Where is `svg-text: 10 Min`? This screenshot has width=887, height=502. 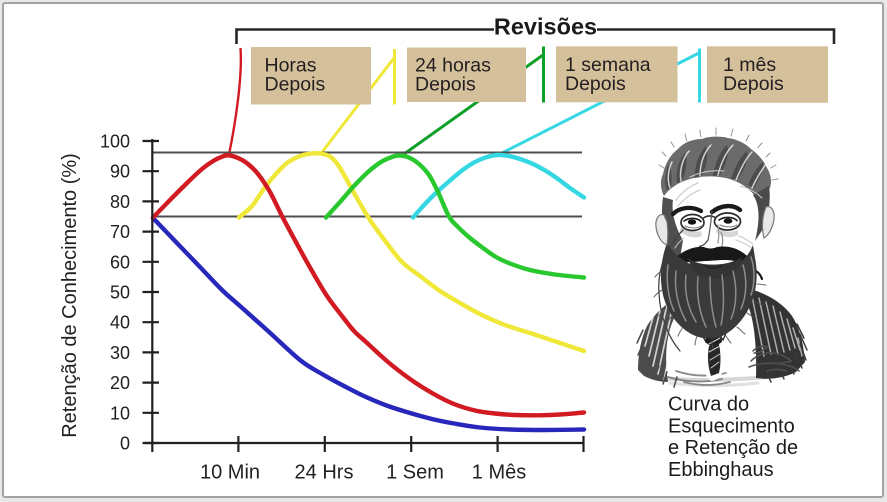
svg-text: 10 Min is located at coordinates (230, 473).